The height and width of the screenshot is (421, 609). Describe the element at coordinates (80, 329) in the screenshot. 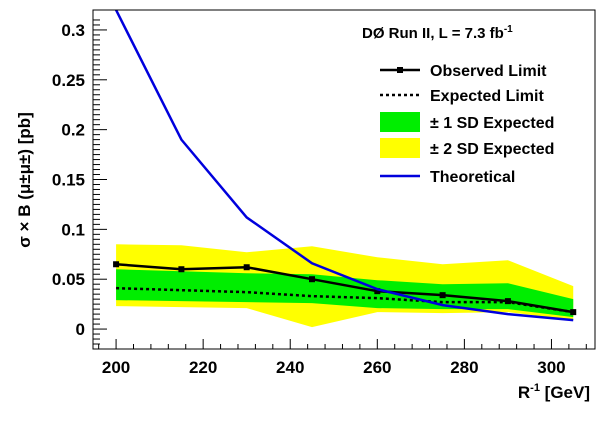

I see `y-tick-label: 0` at that location.